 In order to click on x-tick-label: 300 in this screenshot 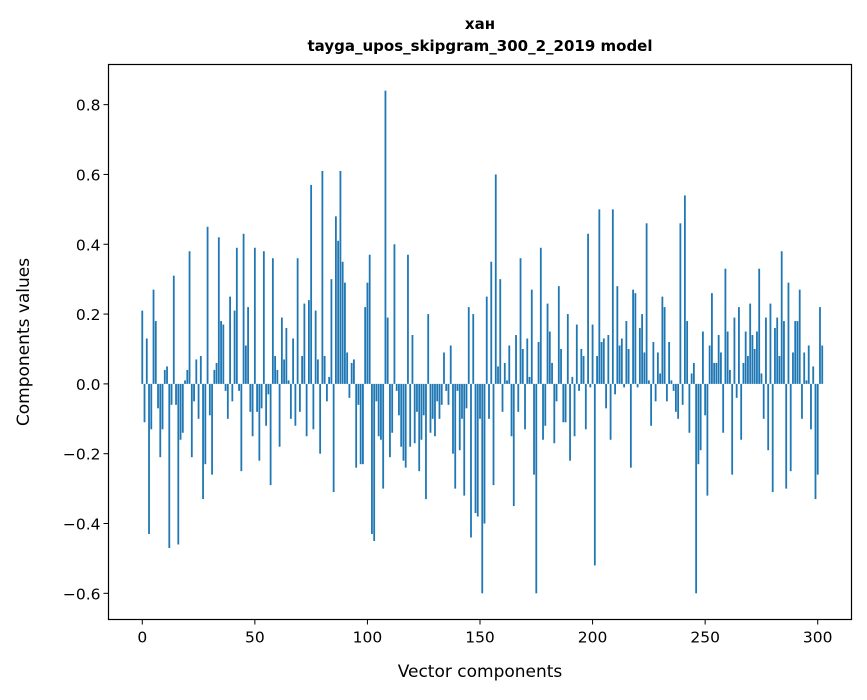, I will do `click(818, 638)`.